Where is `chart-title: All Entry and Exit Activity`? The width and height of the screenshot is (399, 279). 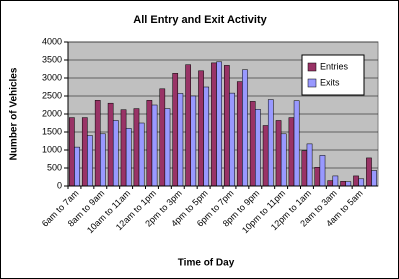 chart-title: All Entry and Exit Activity is located at coordinates (200, 20).